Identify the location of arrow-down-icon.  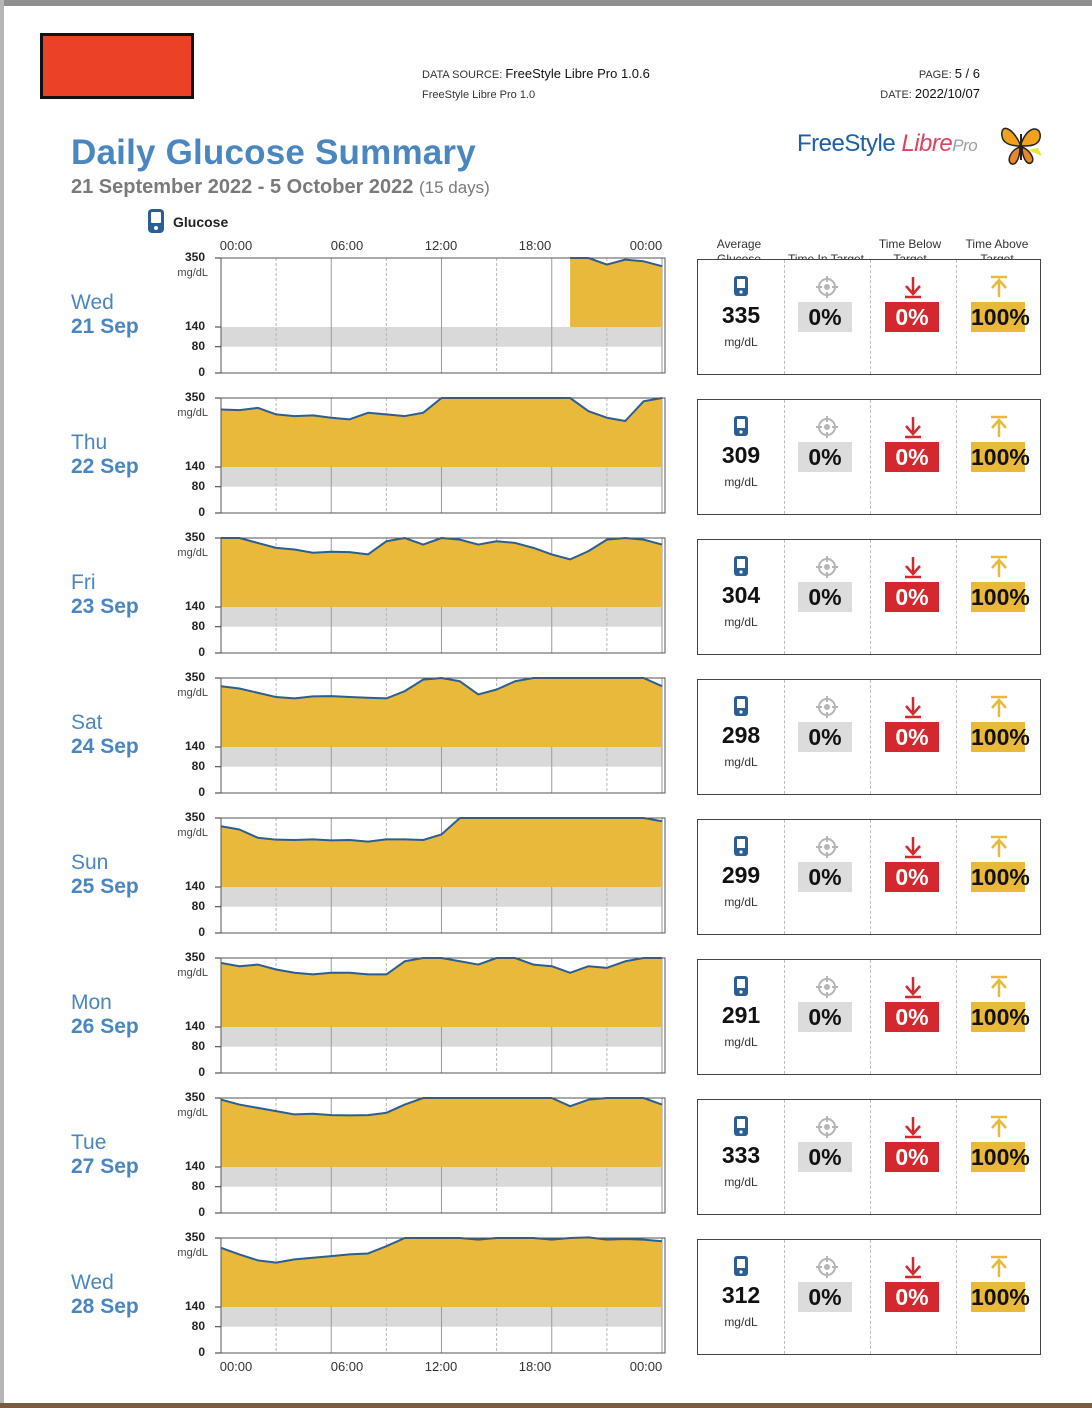
(913, 989).